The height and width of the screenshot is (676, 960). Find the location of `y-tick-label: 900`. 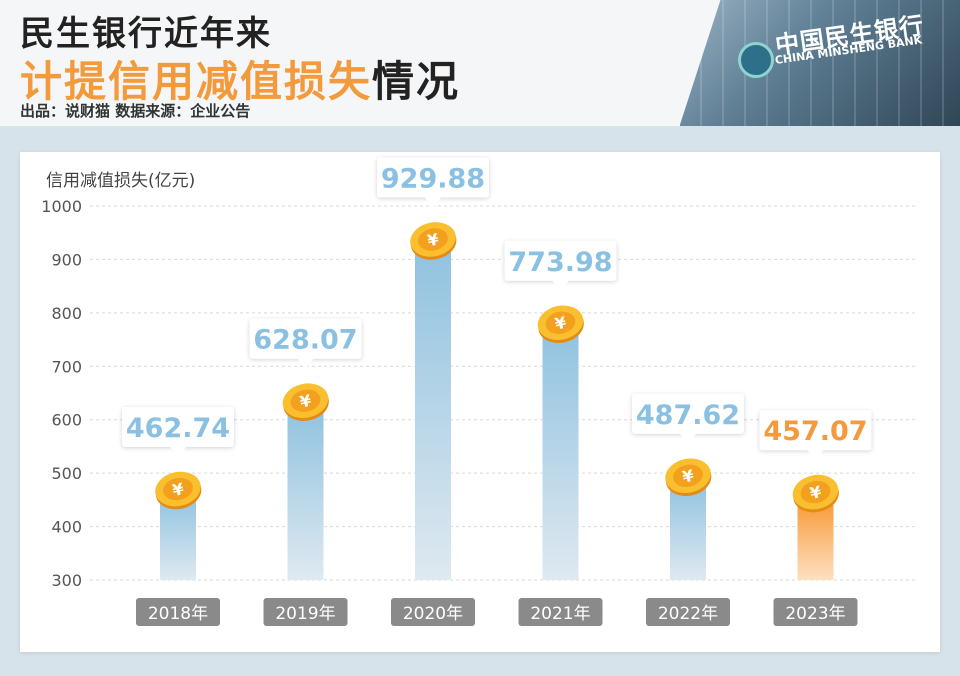

y-tick-label: 900 is located at coordinates (66, 259).